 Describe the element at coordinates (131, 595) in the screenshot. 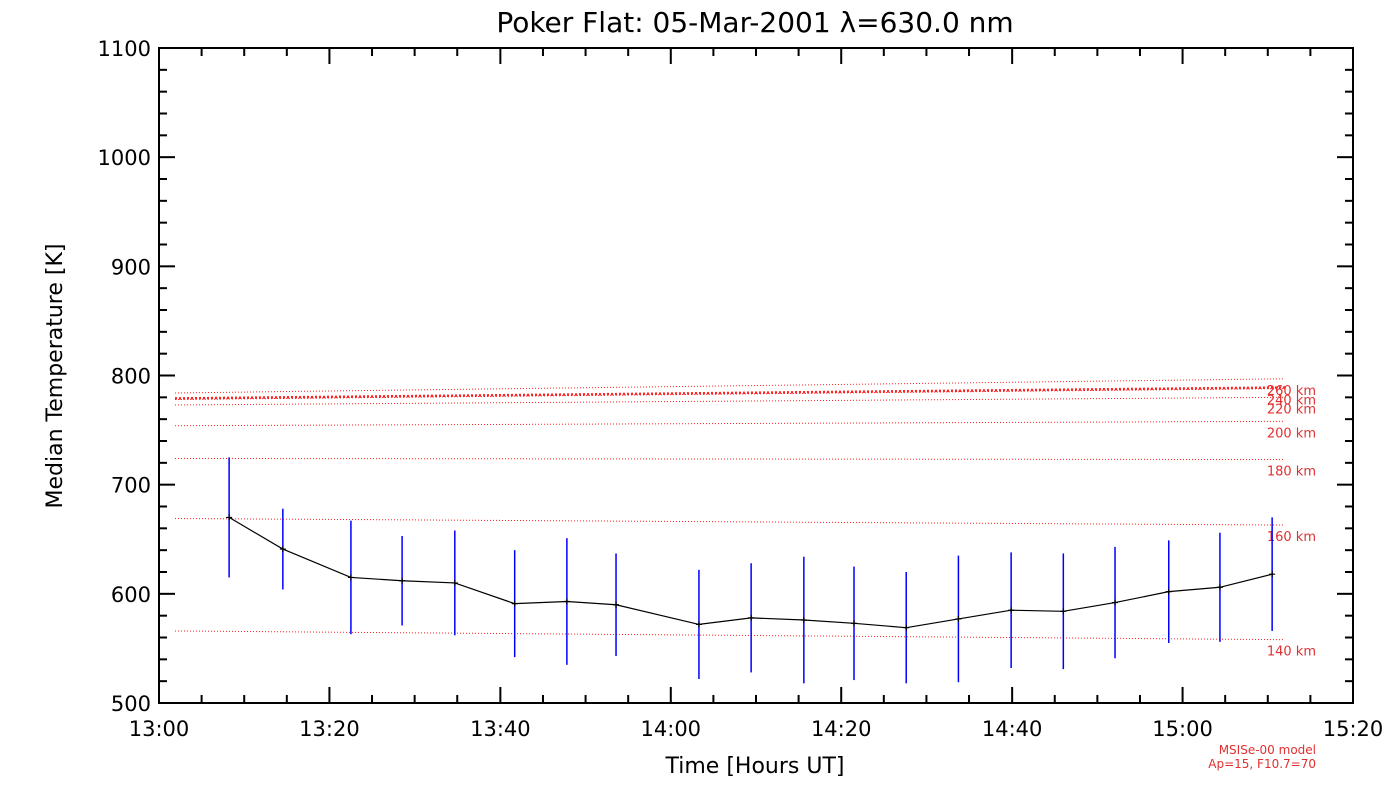

I see `y-tick-label: 600` at that location.